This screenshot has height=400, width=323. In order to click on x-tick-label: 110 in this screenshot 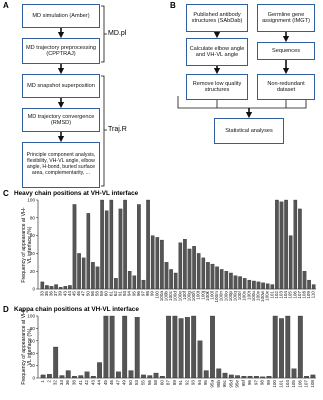, I will do `click(313, 295)`.